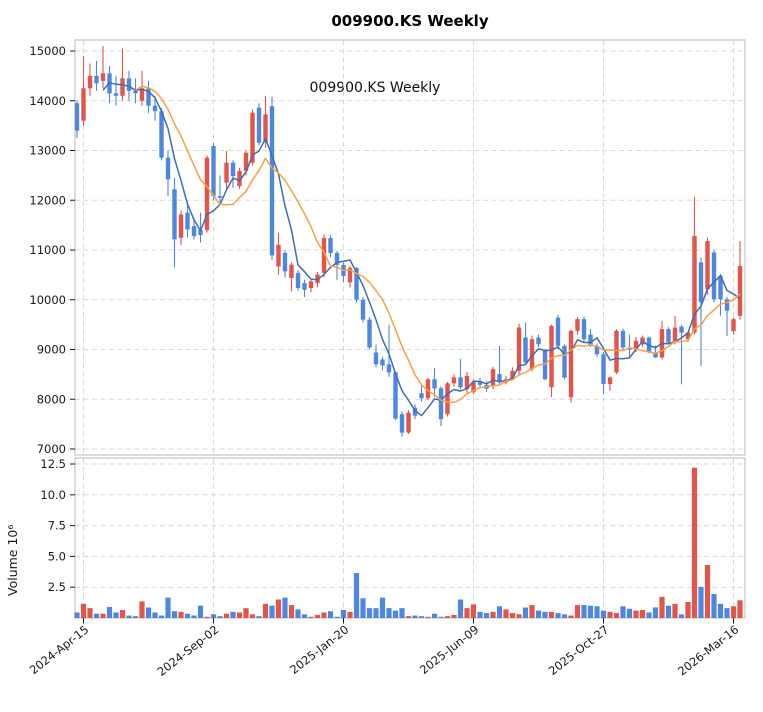 The height and width of the screenshot is (712, 763). What do you see at coordinates (708, 650) in the screenshot?
I see `date-tick-label: 2026-Mar-16` at bounding box center [708, 650].